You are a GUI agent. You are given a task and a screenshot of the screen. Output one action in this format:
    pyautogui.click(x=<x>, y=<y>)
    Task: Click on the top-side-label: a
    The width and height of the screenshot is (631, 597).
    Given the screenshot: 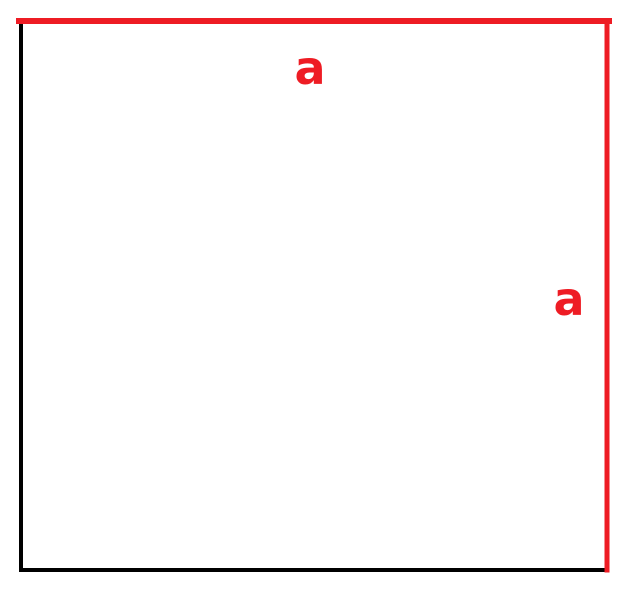 What is the action you would take?
    pyautogui.click(x=309, y=68)
    